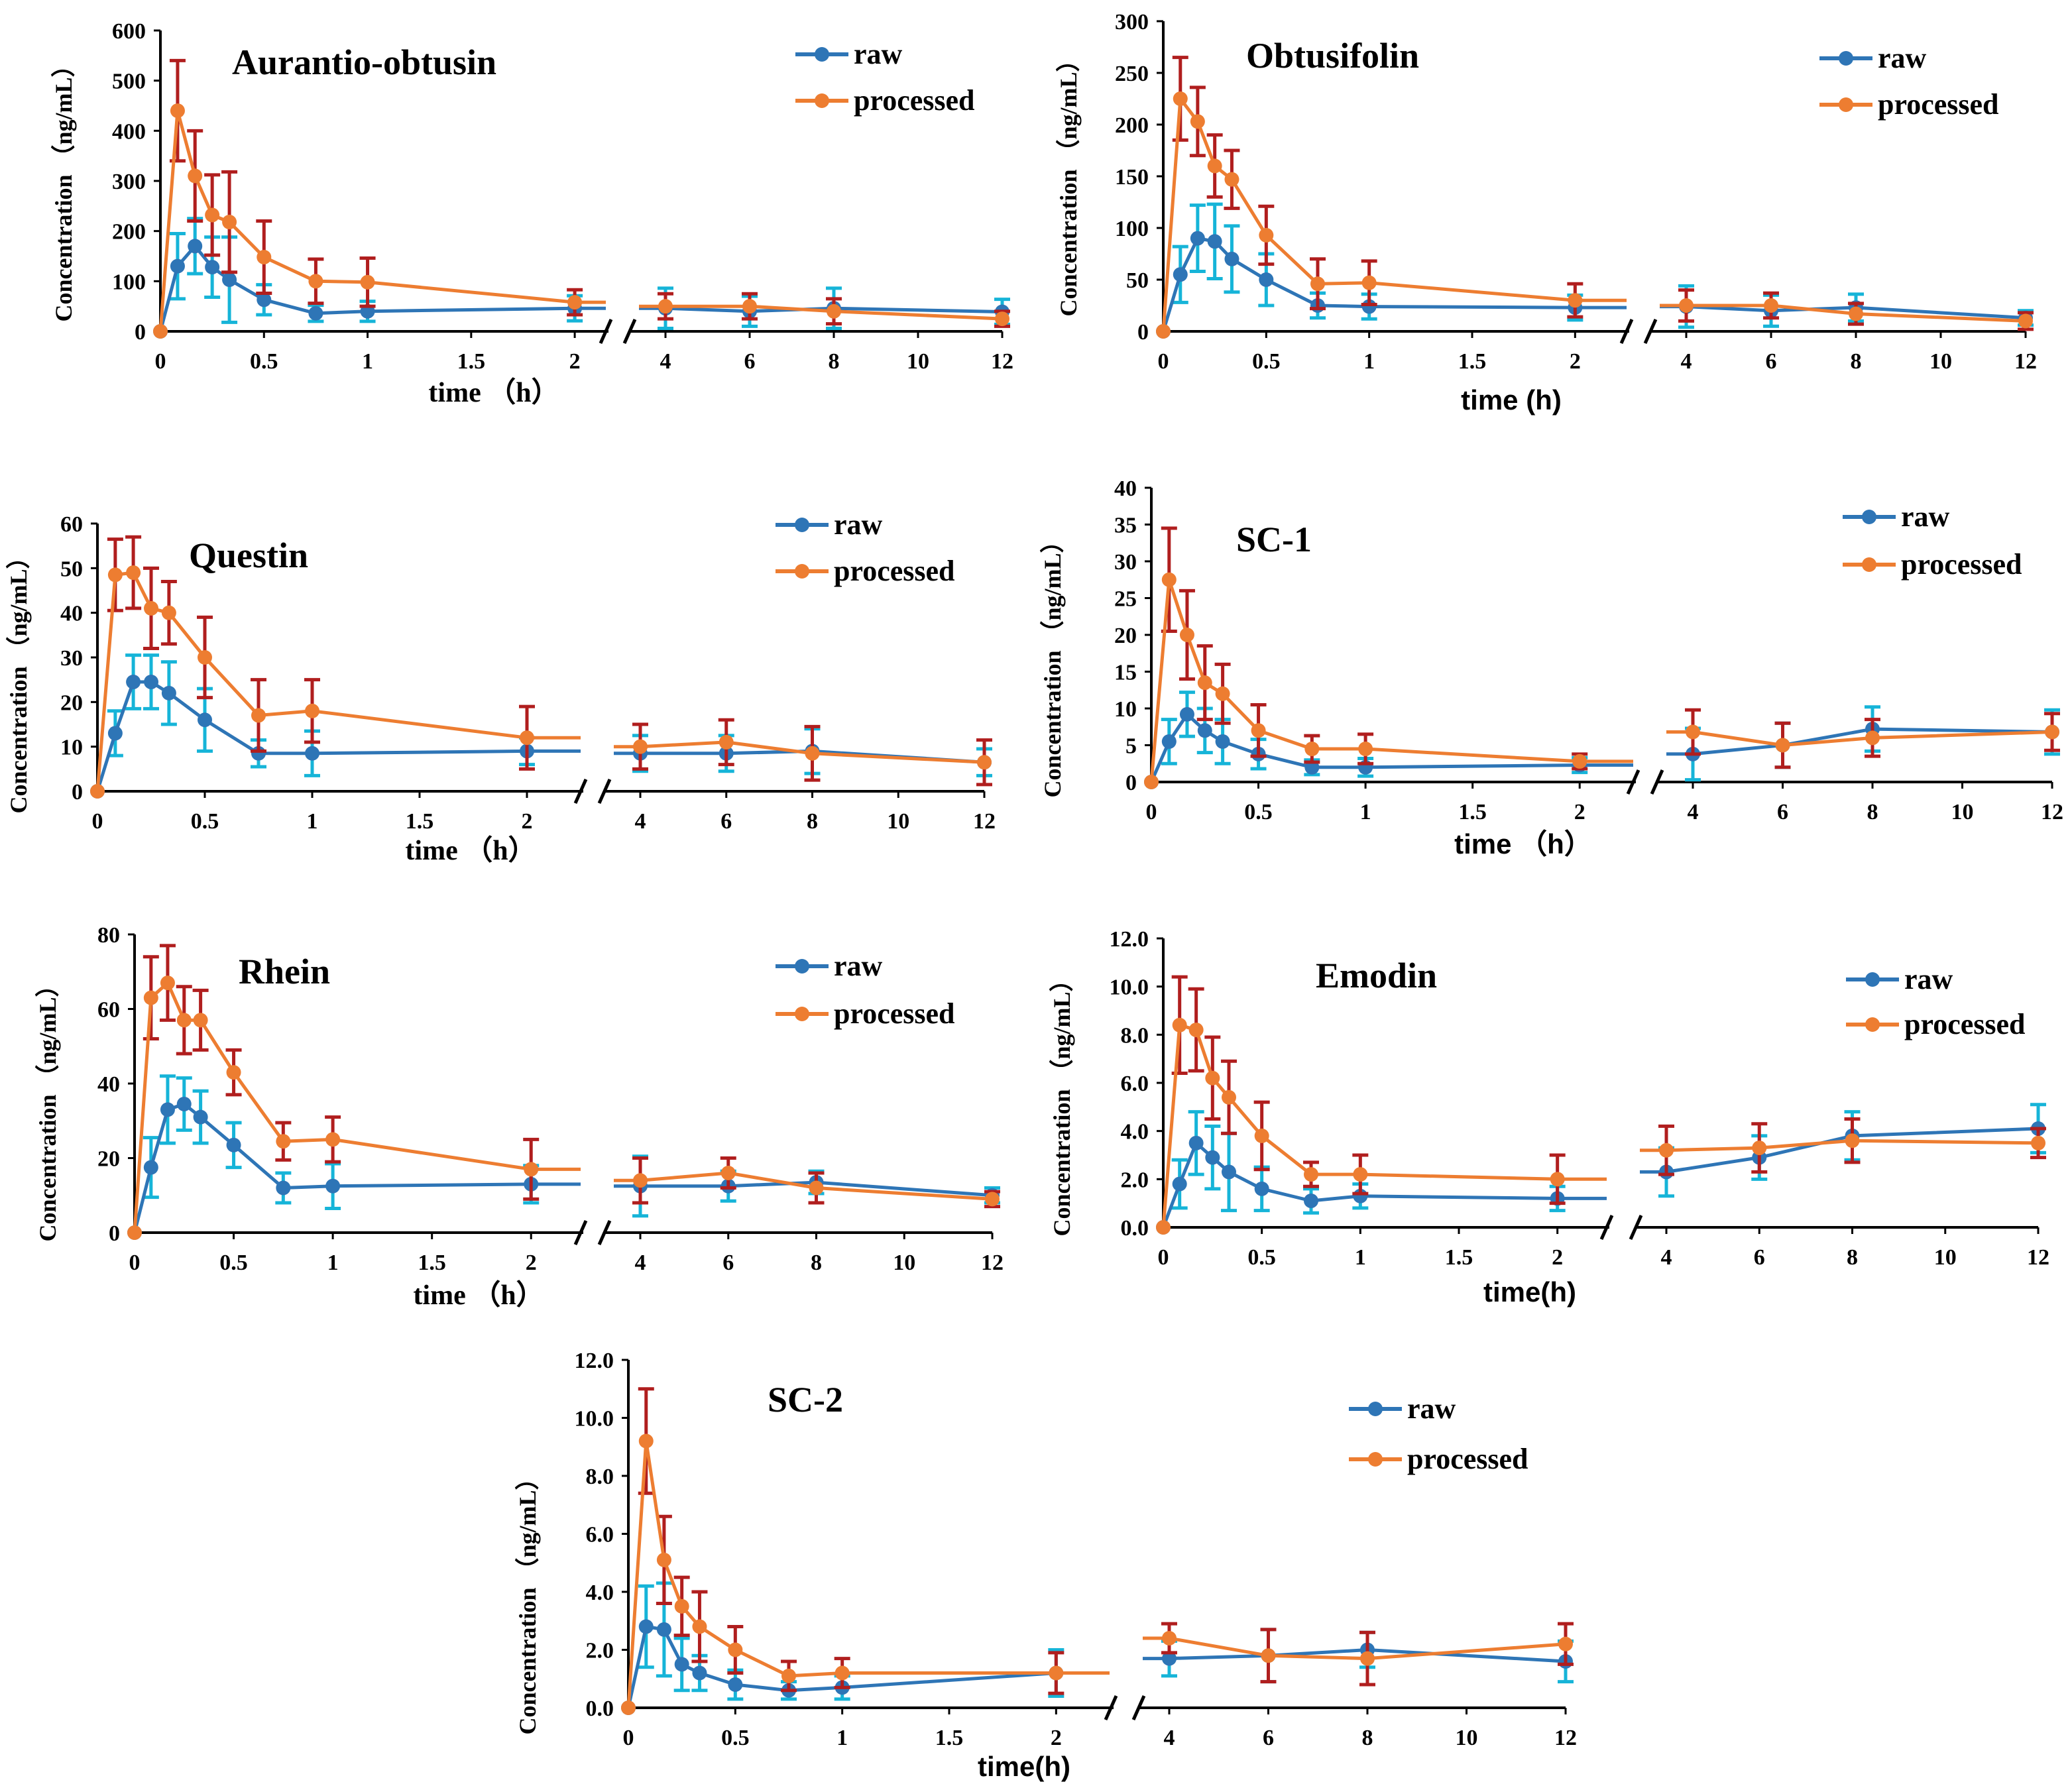  What do you see at coordinates (1132, 125) in the screenshot?
I see `y-tick-label: 200` at bounding box center [1132, 125].